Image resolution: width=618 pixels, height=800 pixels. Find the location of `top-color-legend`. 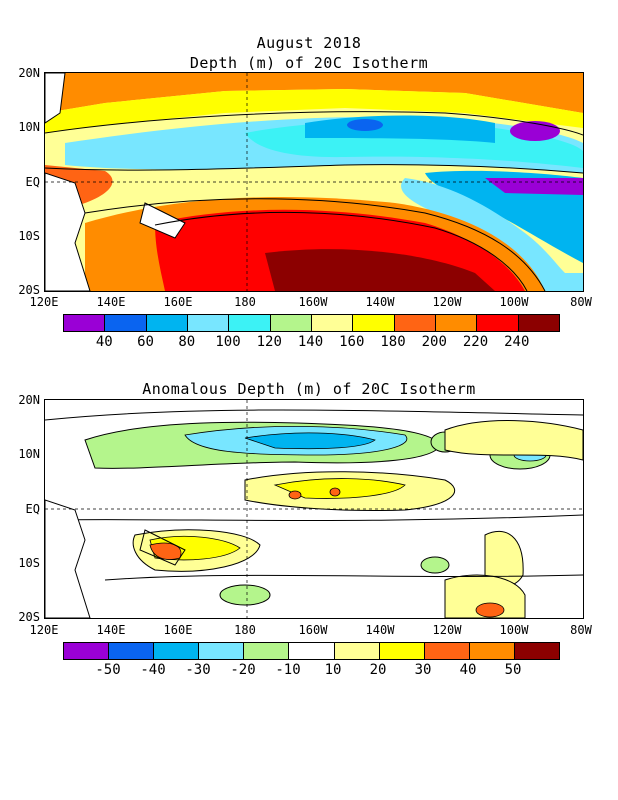

top-color-legend is located at coordinates (311, 323).